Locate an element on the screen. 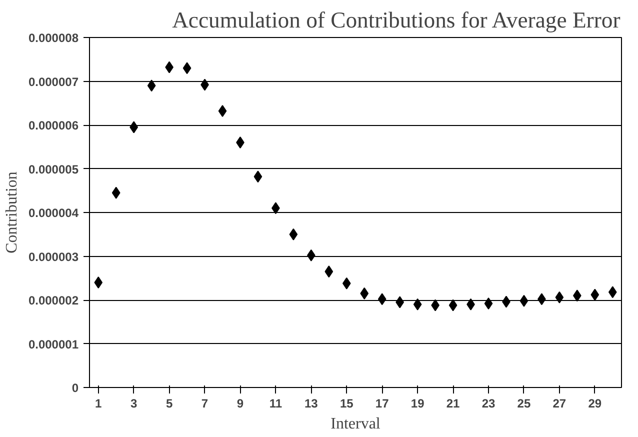 The width and height of the screenshot is (638, 437). x-tick-label: 13 is located at coordinates (311, 403).